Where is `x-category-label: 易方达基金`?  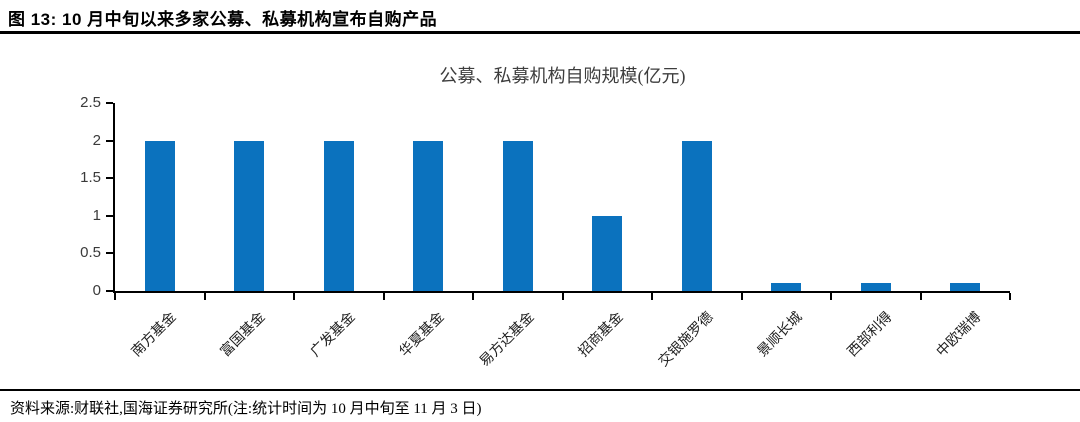
x-category-label: 易方达基金 is located at coordinates (507, 339).